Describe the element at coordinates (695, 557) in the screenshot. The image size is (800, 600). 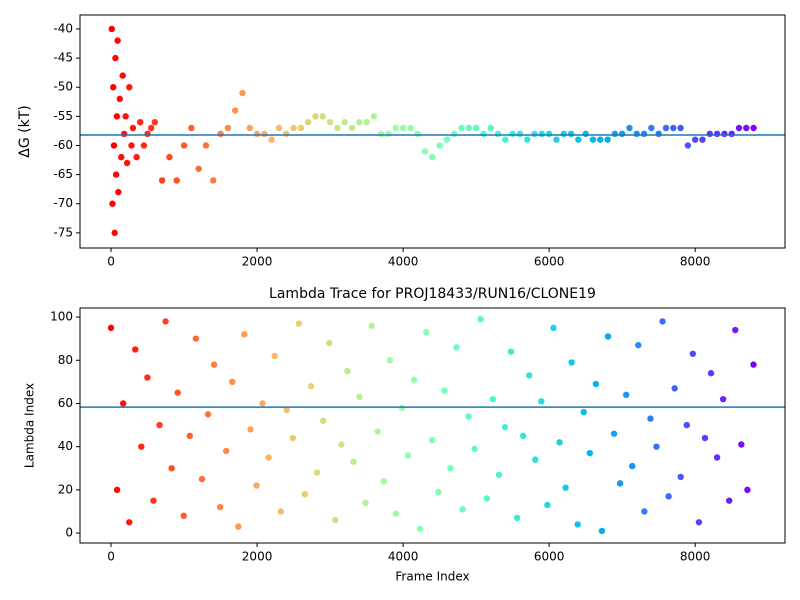
I see `x-tick-label: 8000` at that location.